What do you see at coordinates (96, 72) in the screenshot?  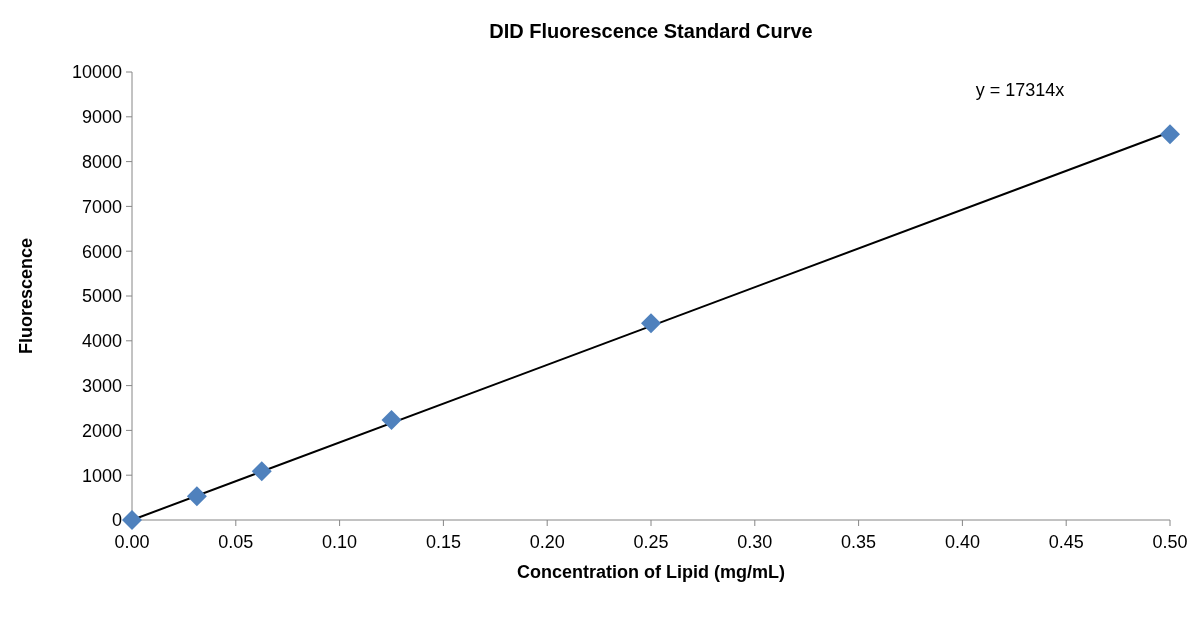 I see `y-tick-label: 10000` at bounding box center [96, 72].